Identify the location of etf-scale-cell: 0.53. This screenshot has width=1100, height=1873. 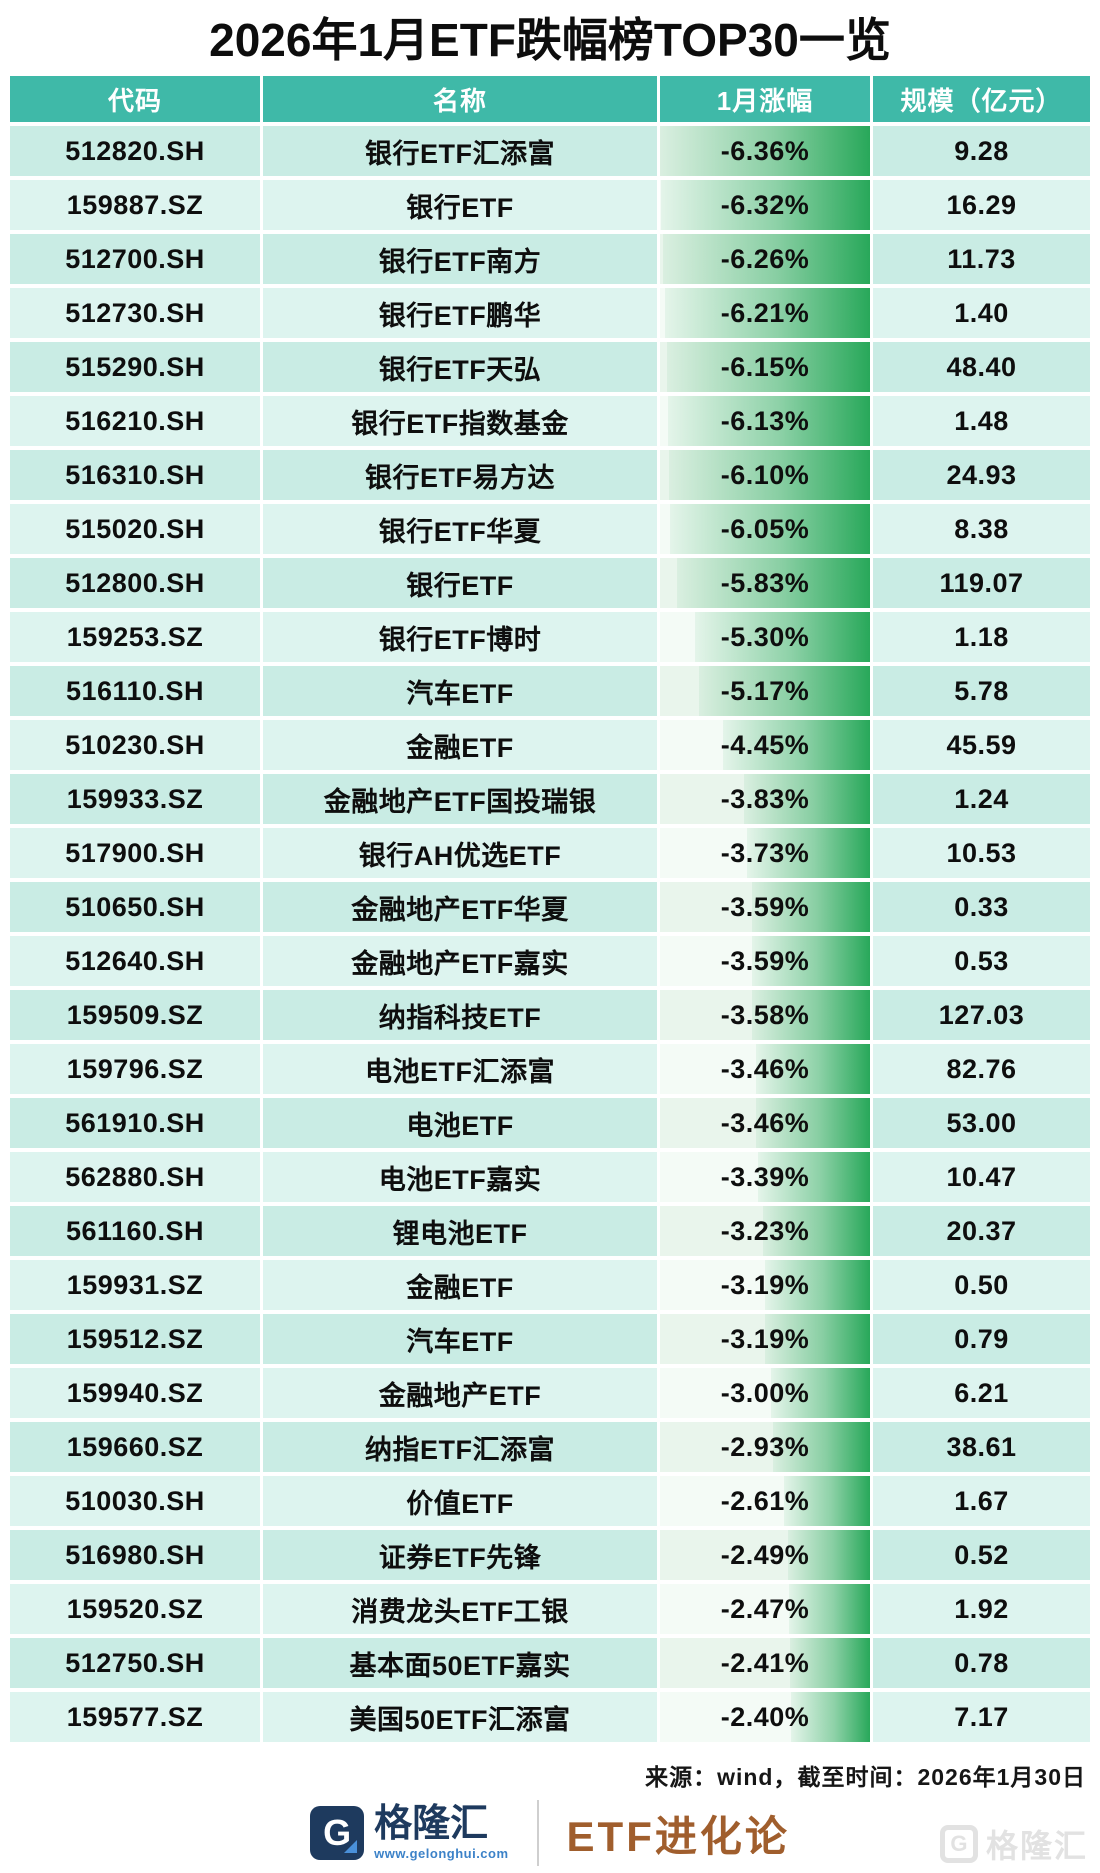
(981, 961).